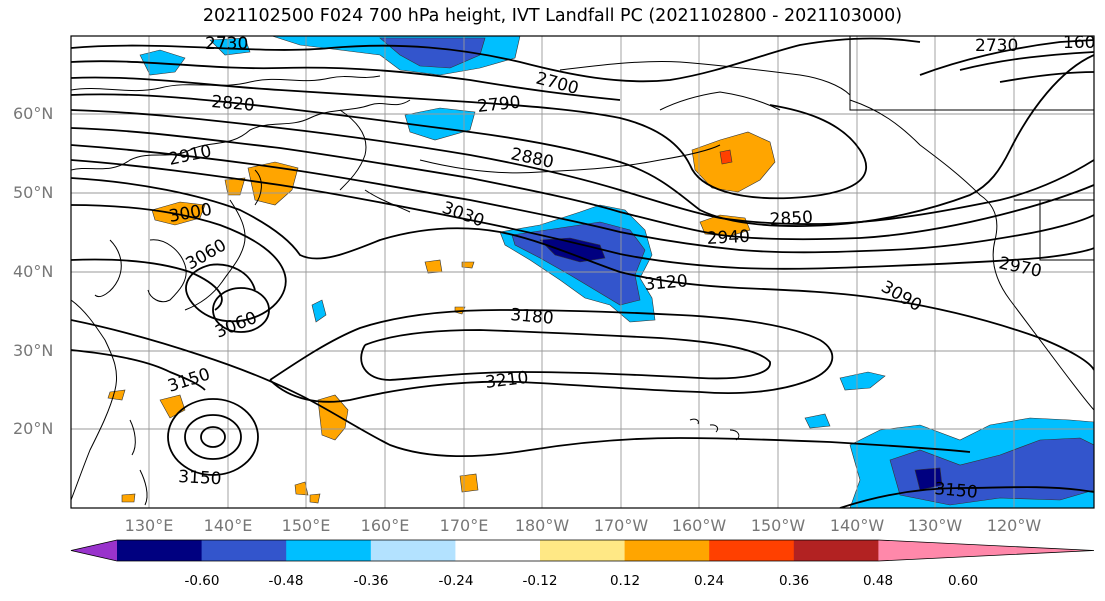  I want to click on colorbar-tick-label: 0.60, so click(963, 581).